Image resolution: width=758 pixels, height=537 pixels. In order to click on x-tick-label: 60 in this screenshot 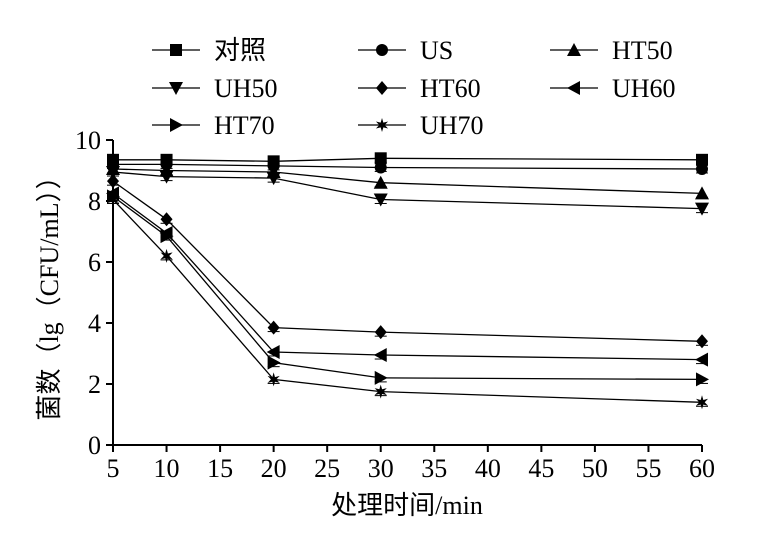, I will do `click(702, 468)`.